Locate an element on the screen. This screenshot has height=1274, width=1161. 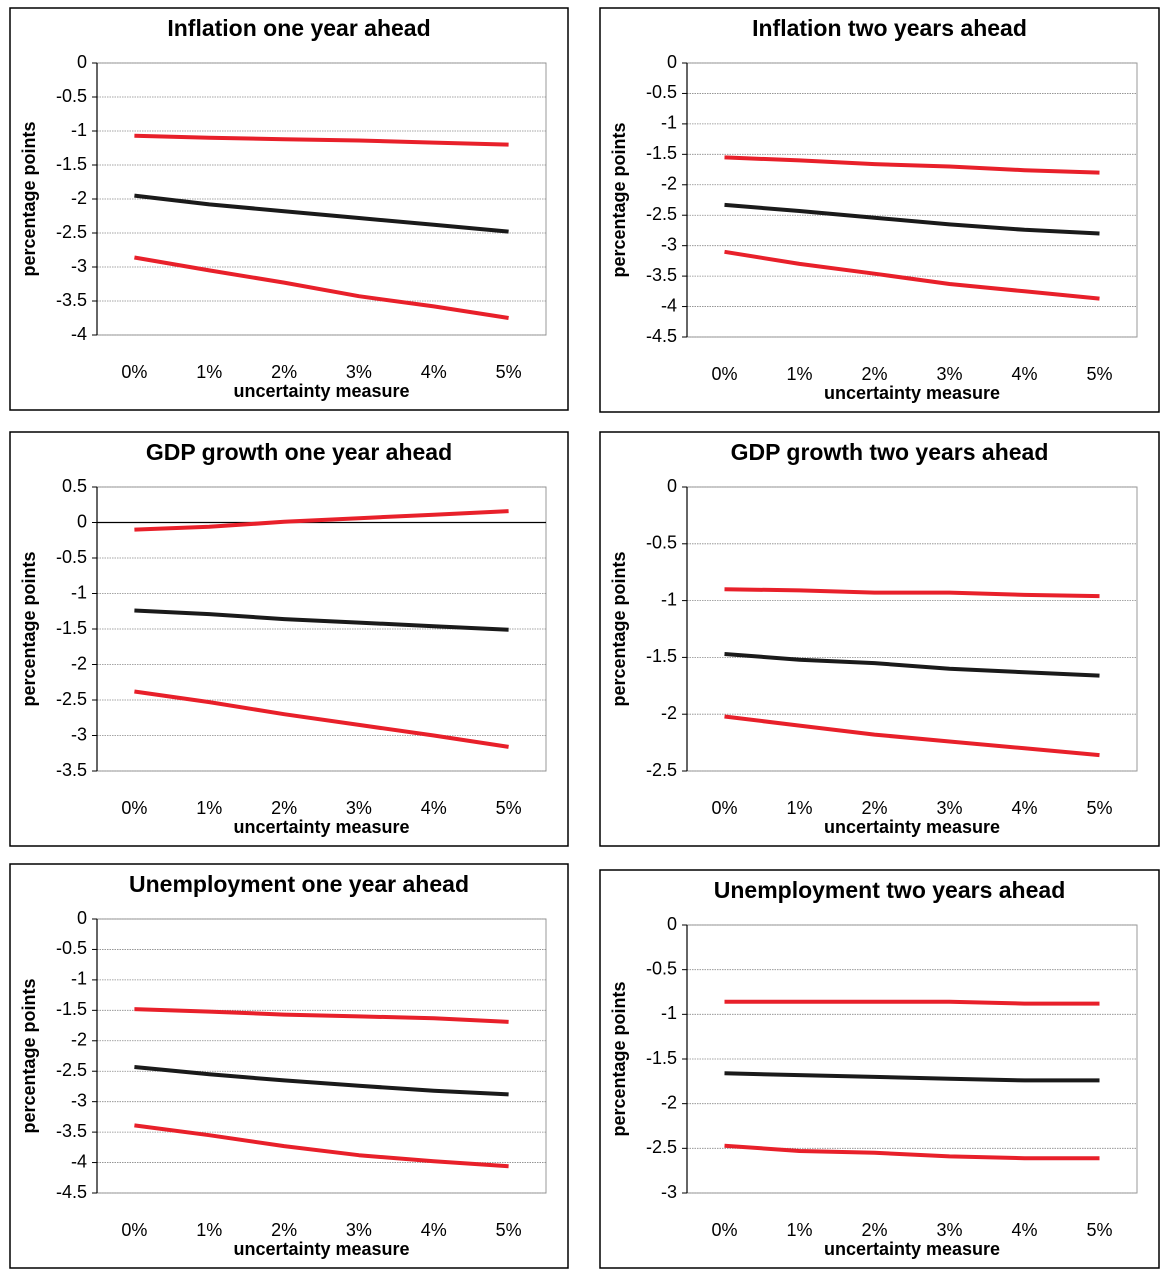
plot-area is located at coordinates (912, 629).